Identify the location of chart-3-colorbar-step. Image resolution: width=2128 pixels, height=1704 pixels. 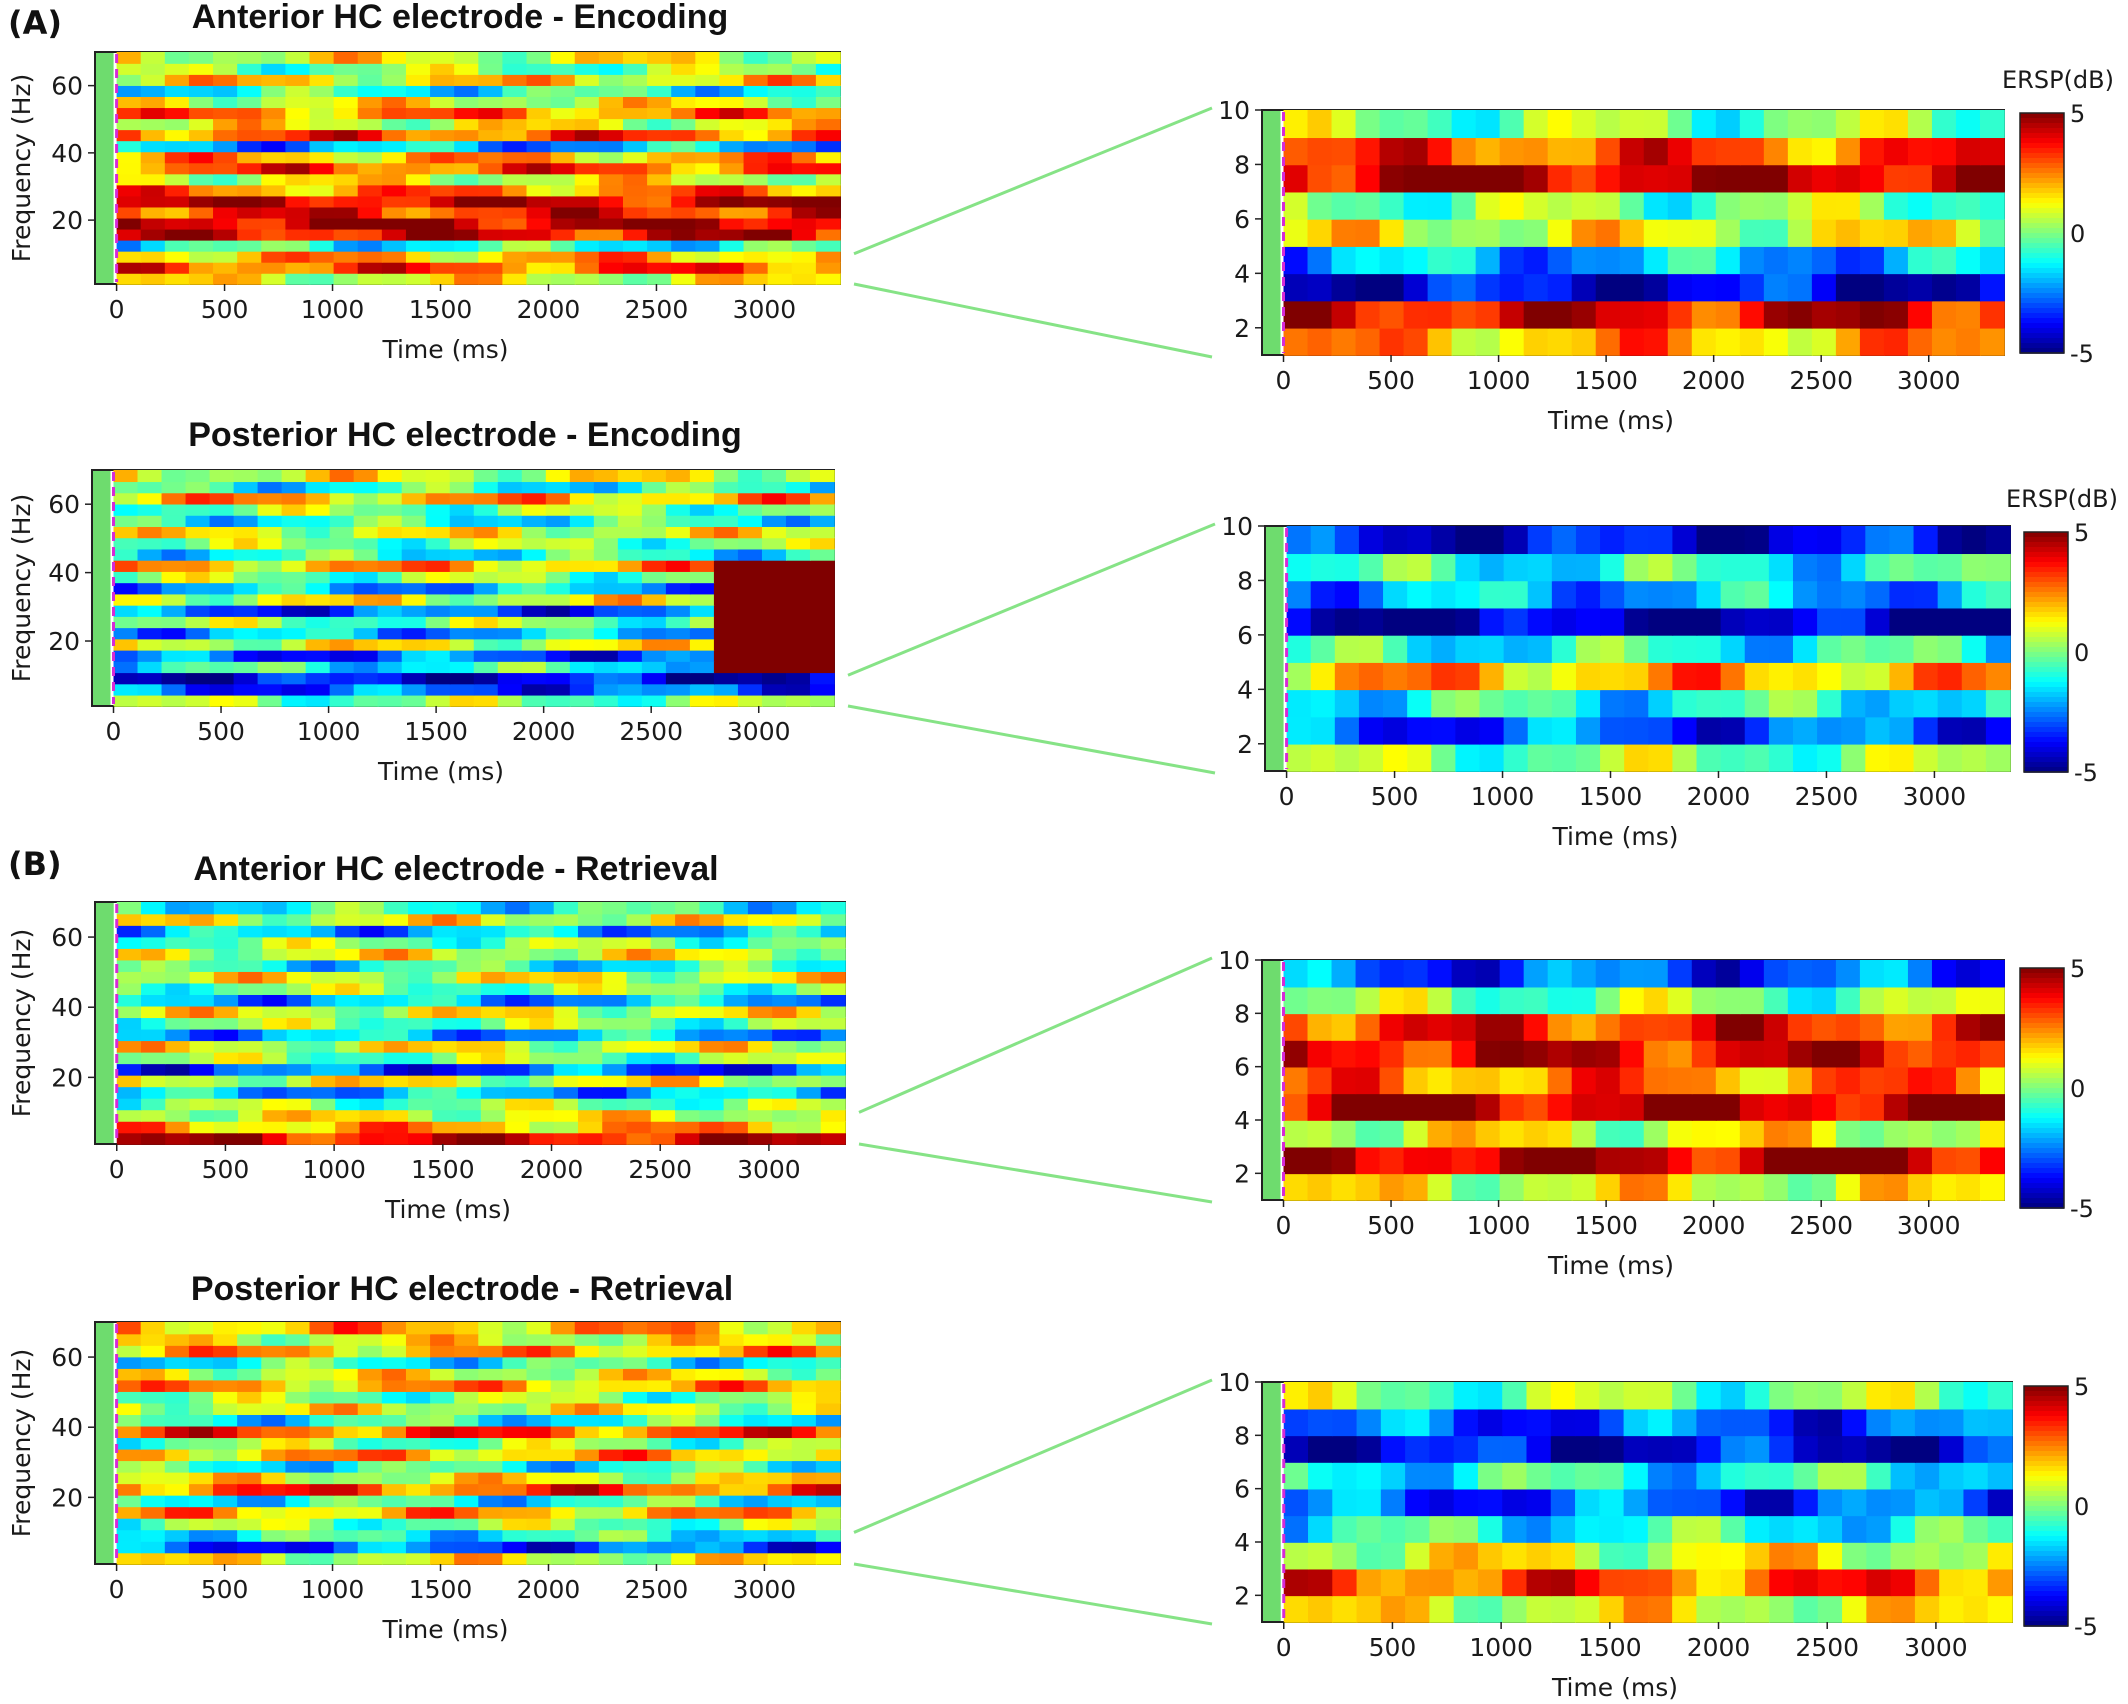
(2046, 615).